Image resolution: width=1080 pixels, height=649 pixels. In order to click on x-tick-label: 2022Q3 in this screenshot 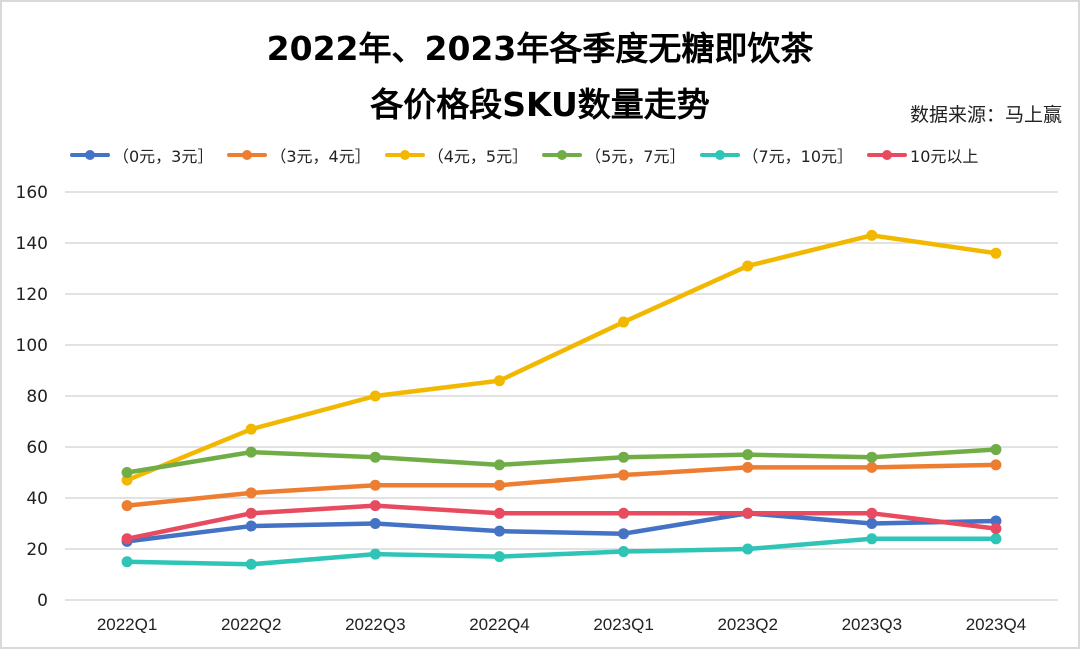, I will do `click(375, 624)`.